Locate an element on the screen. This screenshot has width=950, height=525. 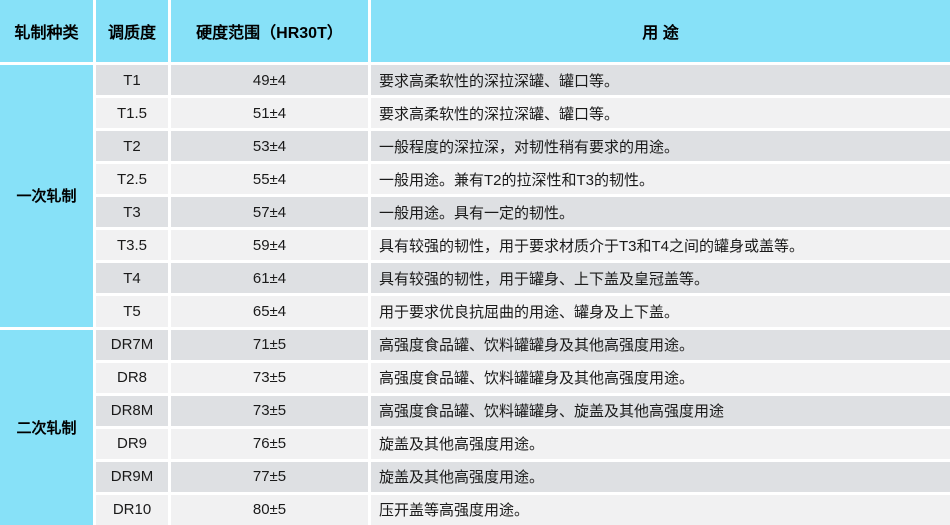
cell-hardness: 55±4 is located at coordinates (269, 179).